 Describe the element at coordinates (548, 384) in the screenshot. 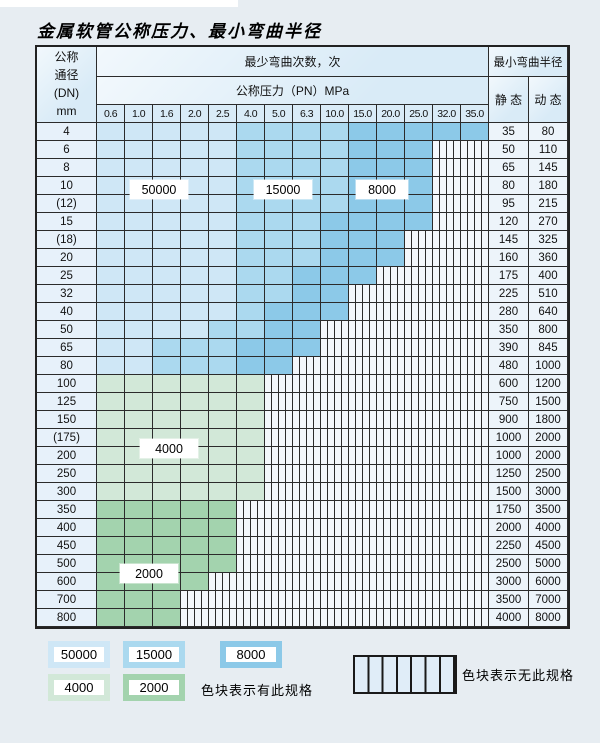

I see `dynamic-value-100: 1200` at that location.